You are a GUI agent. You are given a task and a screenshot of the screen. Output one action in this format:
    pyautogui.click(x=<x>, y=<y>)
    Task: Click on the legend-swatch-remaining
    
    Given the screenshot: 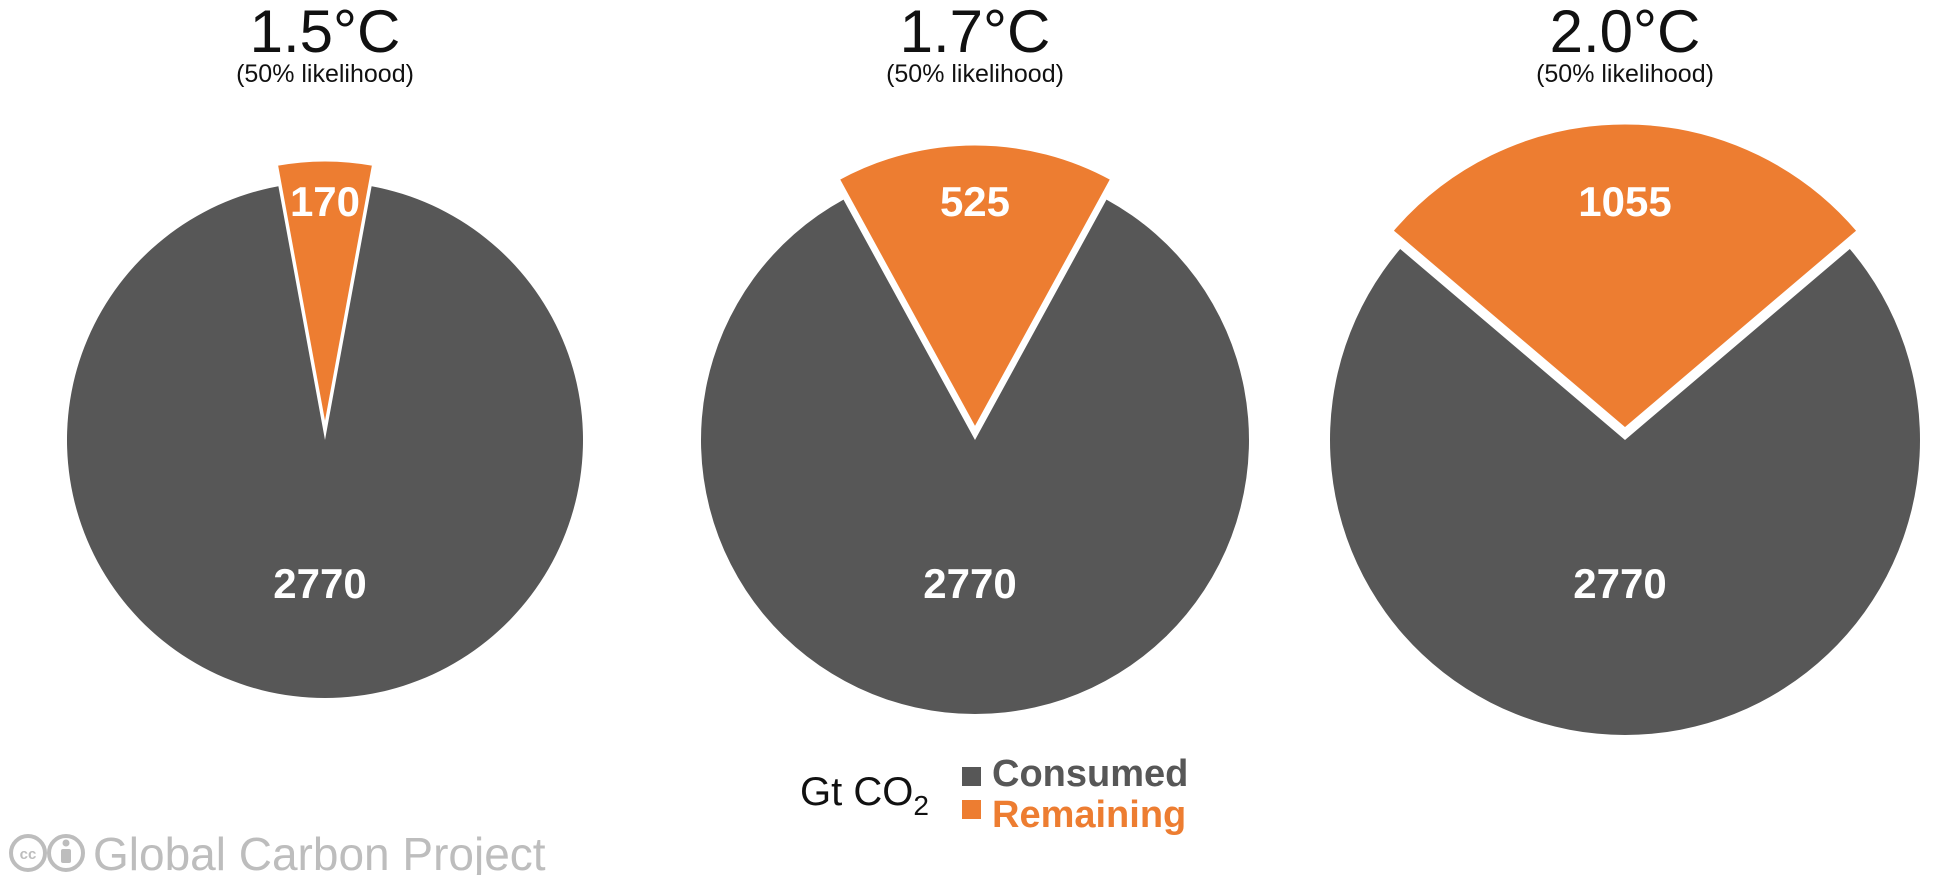 What is the action you would take?
    pyautogui.click(x=971, y=809)
    